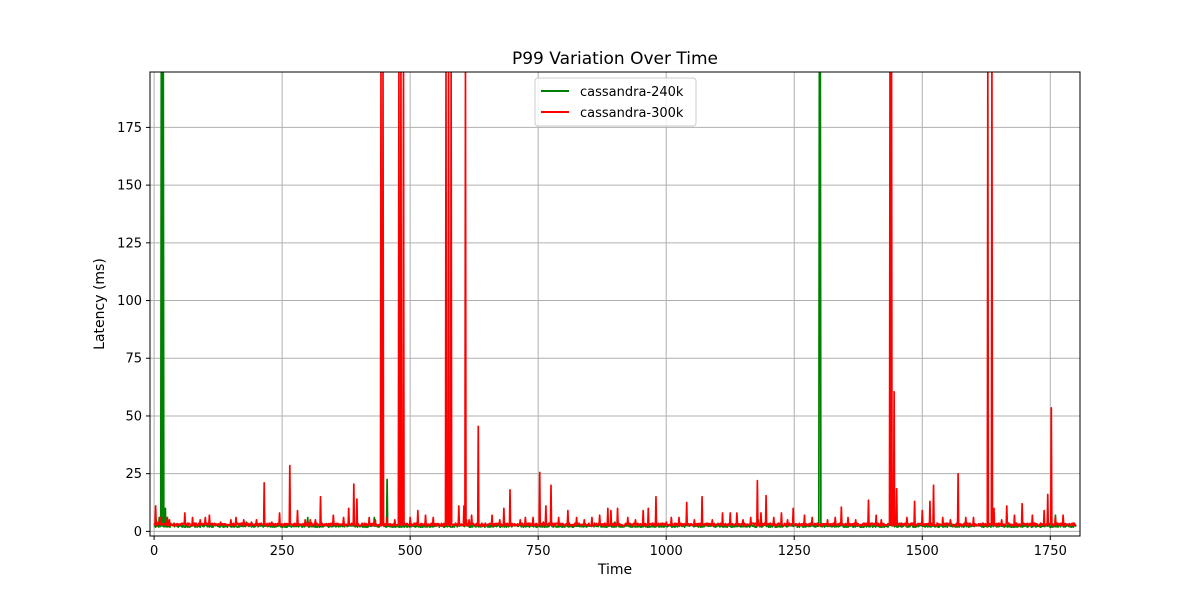 Image resolution: width=1200 pixels, height=600 pixels. Describe the element at coordinates (922, 551) in the screenshot. I see `x-tick-label: 1500` at that location.